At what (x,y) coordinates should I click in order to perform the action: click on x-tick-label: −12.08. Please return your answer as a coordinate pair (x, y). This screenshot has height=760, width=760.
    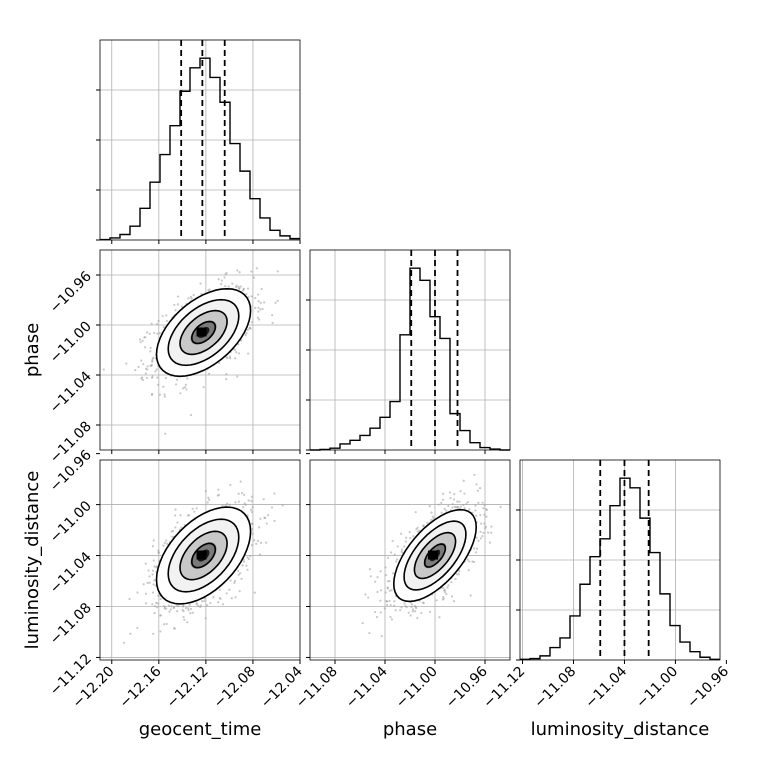
    Looking at the image, I should click on (235, 688).